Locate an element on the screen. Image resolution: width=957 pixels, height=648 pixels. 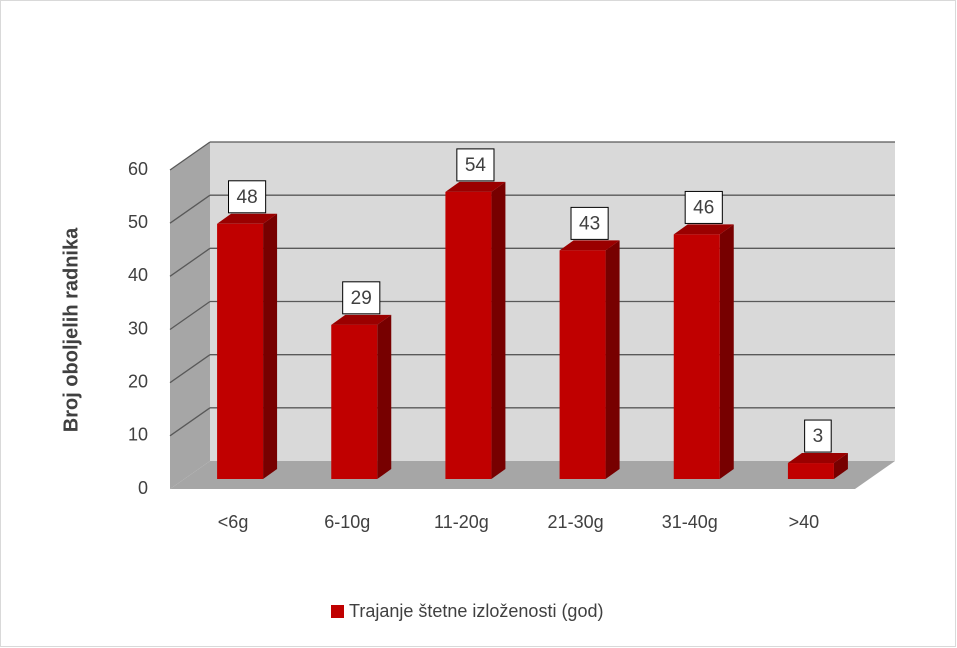
y-tick-label: 10 is located at coordinates (138, 435).